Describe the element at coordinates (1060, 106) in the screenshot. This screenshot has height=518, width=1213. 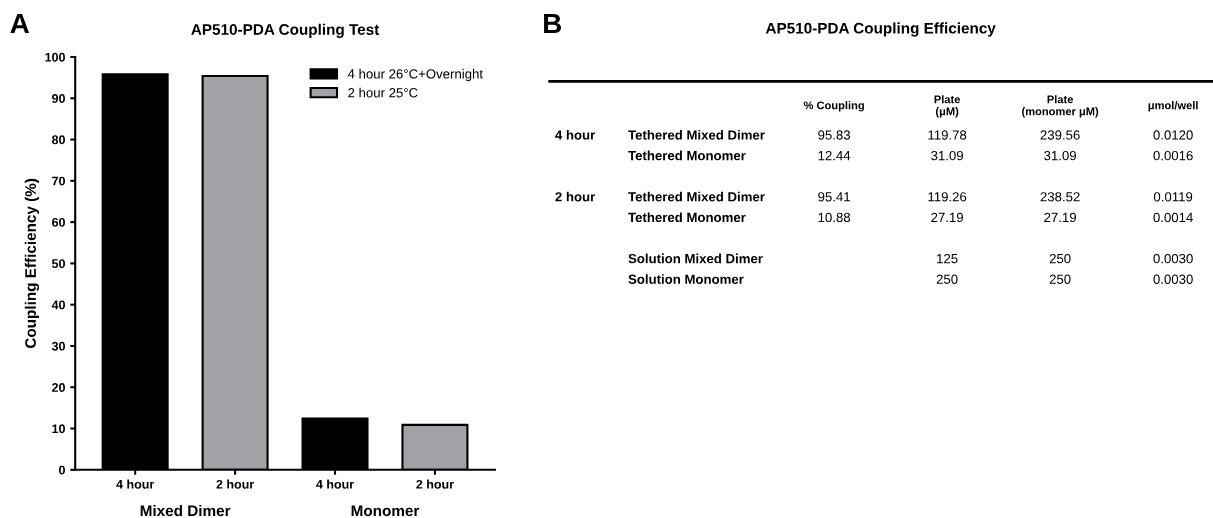
I see `category-label: Plate (monomer μM)` at that location.